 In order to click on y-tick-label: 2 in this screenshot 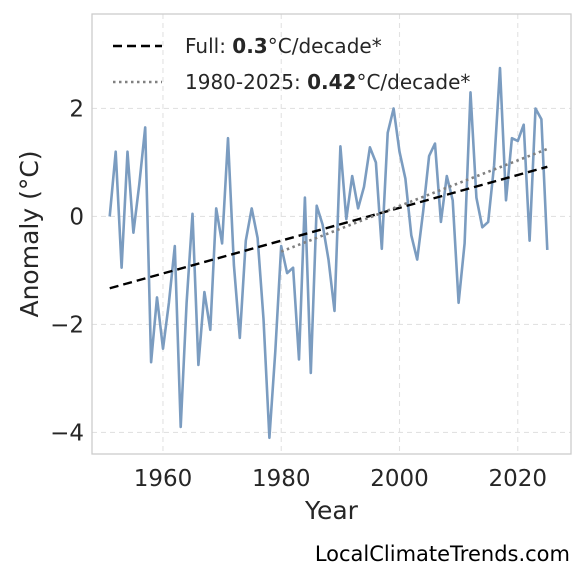, I will do `click(76, 109)`.